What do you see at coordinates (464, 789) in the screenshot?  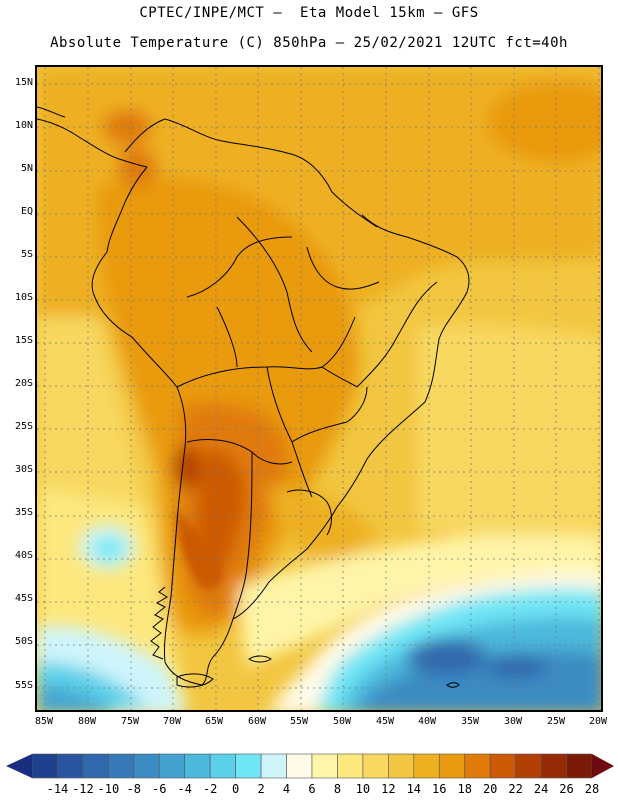 I see `colorbar-tick-label: 18` at bounding box center [464, 789].